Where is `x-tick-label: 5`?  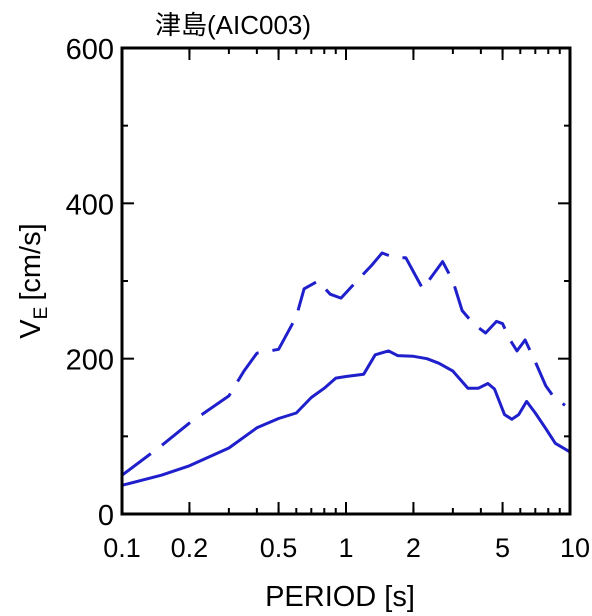 x-tick-label: 5 is located at coordinates (502, 548).